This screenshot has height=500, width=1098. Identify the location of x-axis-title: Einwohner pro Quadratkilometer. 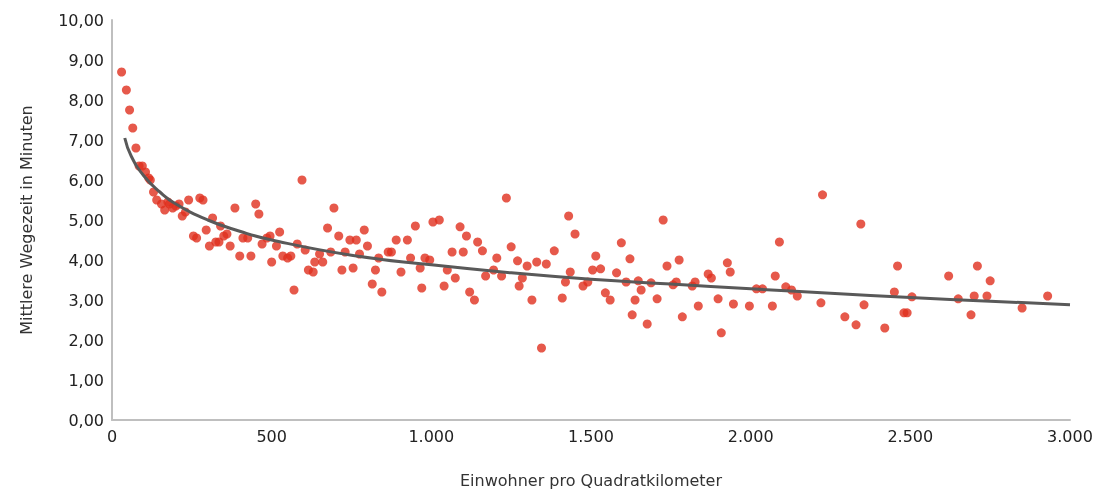
(591, 480).